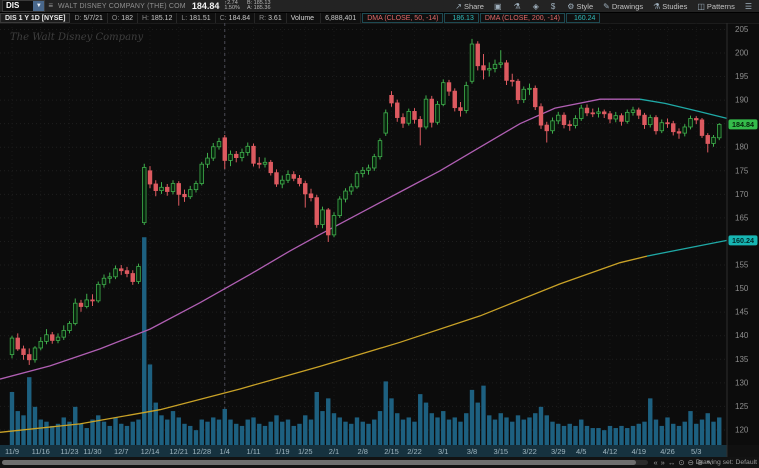 The image size is (759, 468). What do you see at coordinates (205, 6) in the screenshot?
I see `last-price: 184.84` at bounding box center [205, 6].